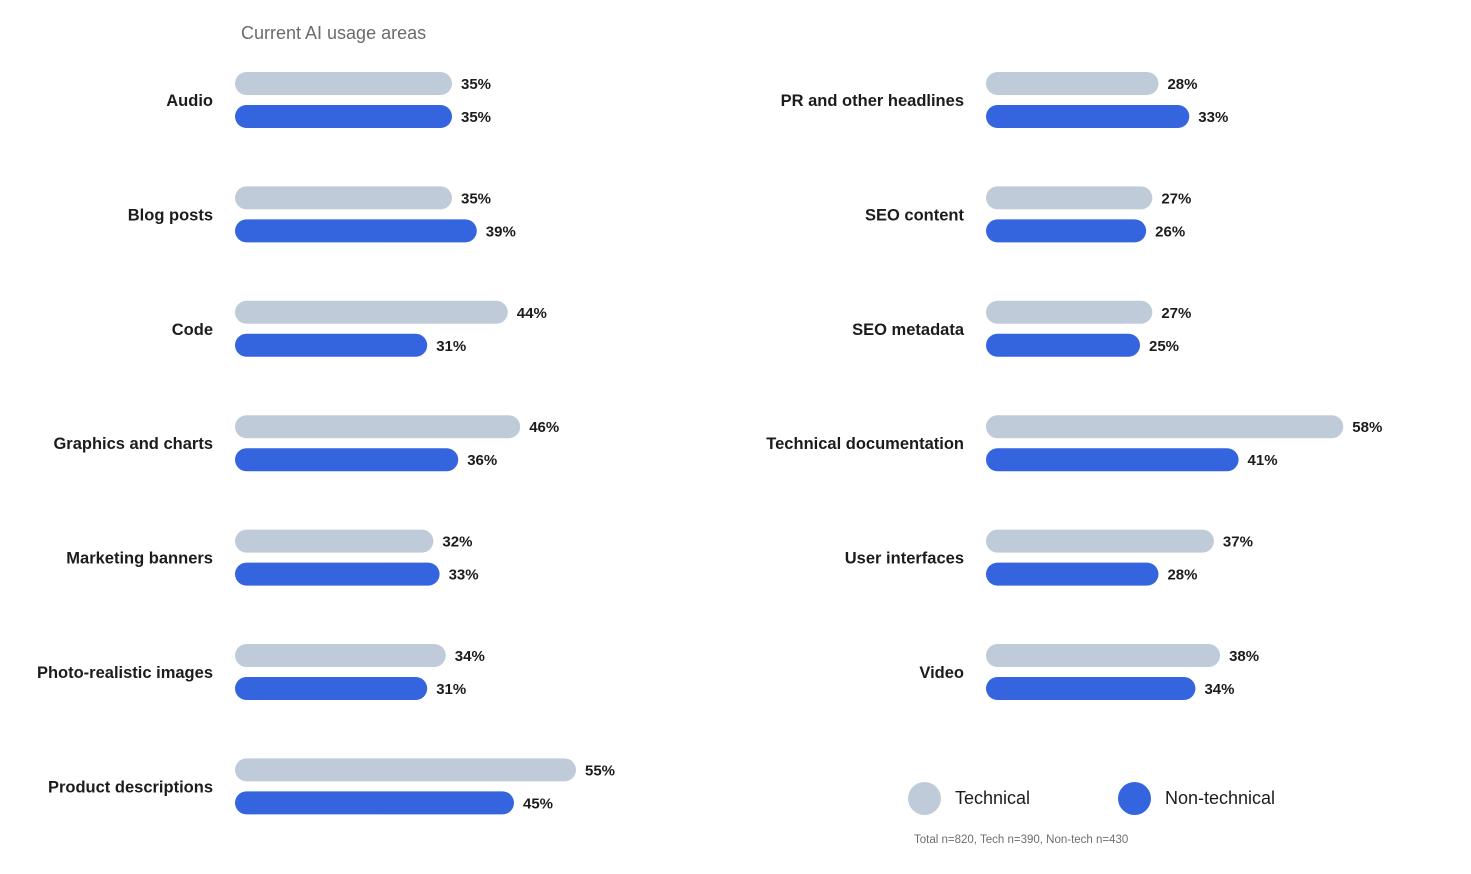 The image size is (1471, 874). Describe the element at coordinates (1244, 656) in the screenshot. I see `value-label-technical-video: 38%` at that location.